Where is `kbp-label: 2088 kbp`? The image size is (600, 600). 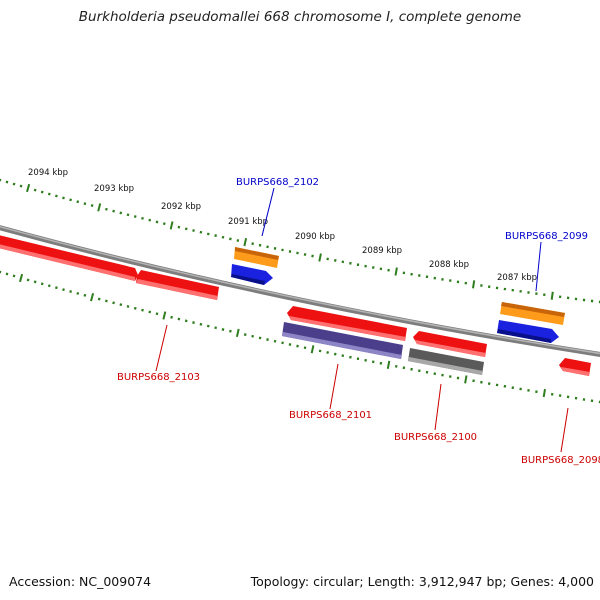 kbp-label: 2088 kbp is located at coordinates (449, 265).